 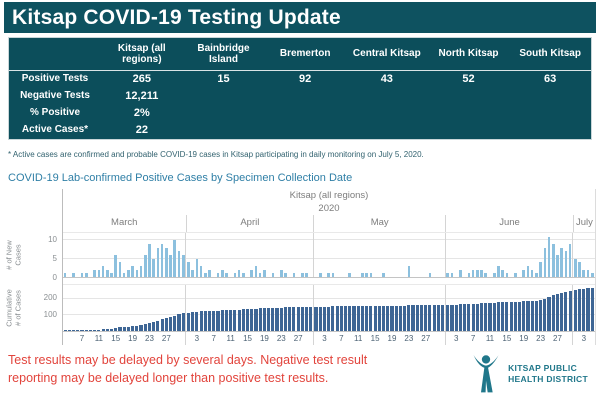 I want to click on y-axis-title-cumulative: Cumulative # of Cases, so click(x=13, y=308).